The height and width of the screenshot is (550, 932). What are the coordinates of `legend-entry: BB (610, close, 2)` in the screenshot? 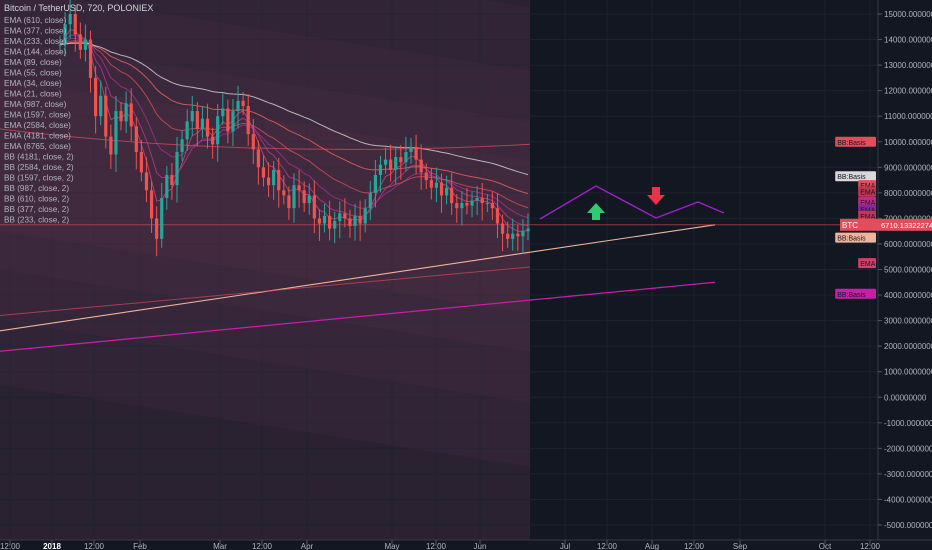 It's located at (36, 199).